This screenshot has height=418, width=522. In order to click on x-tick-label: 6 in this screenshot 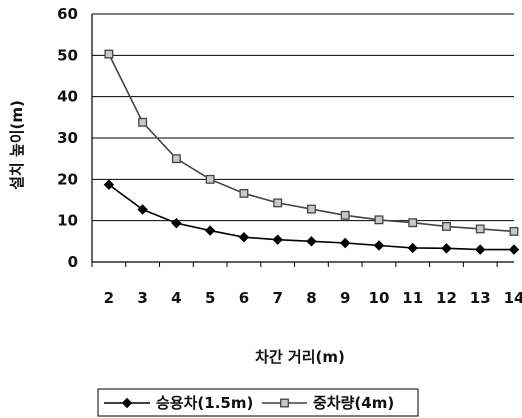, I will do `click(244, 298)`.